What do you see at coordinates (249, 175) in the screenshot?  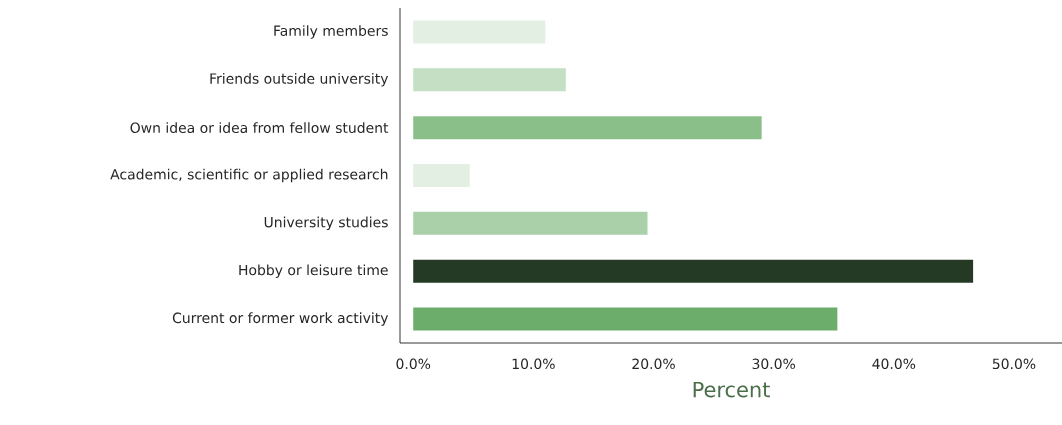 I see `y-tick-label: Academic, scientific or applied research` at bounding box center [249, 175].